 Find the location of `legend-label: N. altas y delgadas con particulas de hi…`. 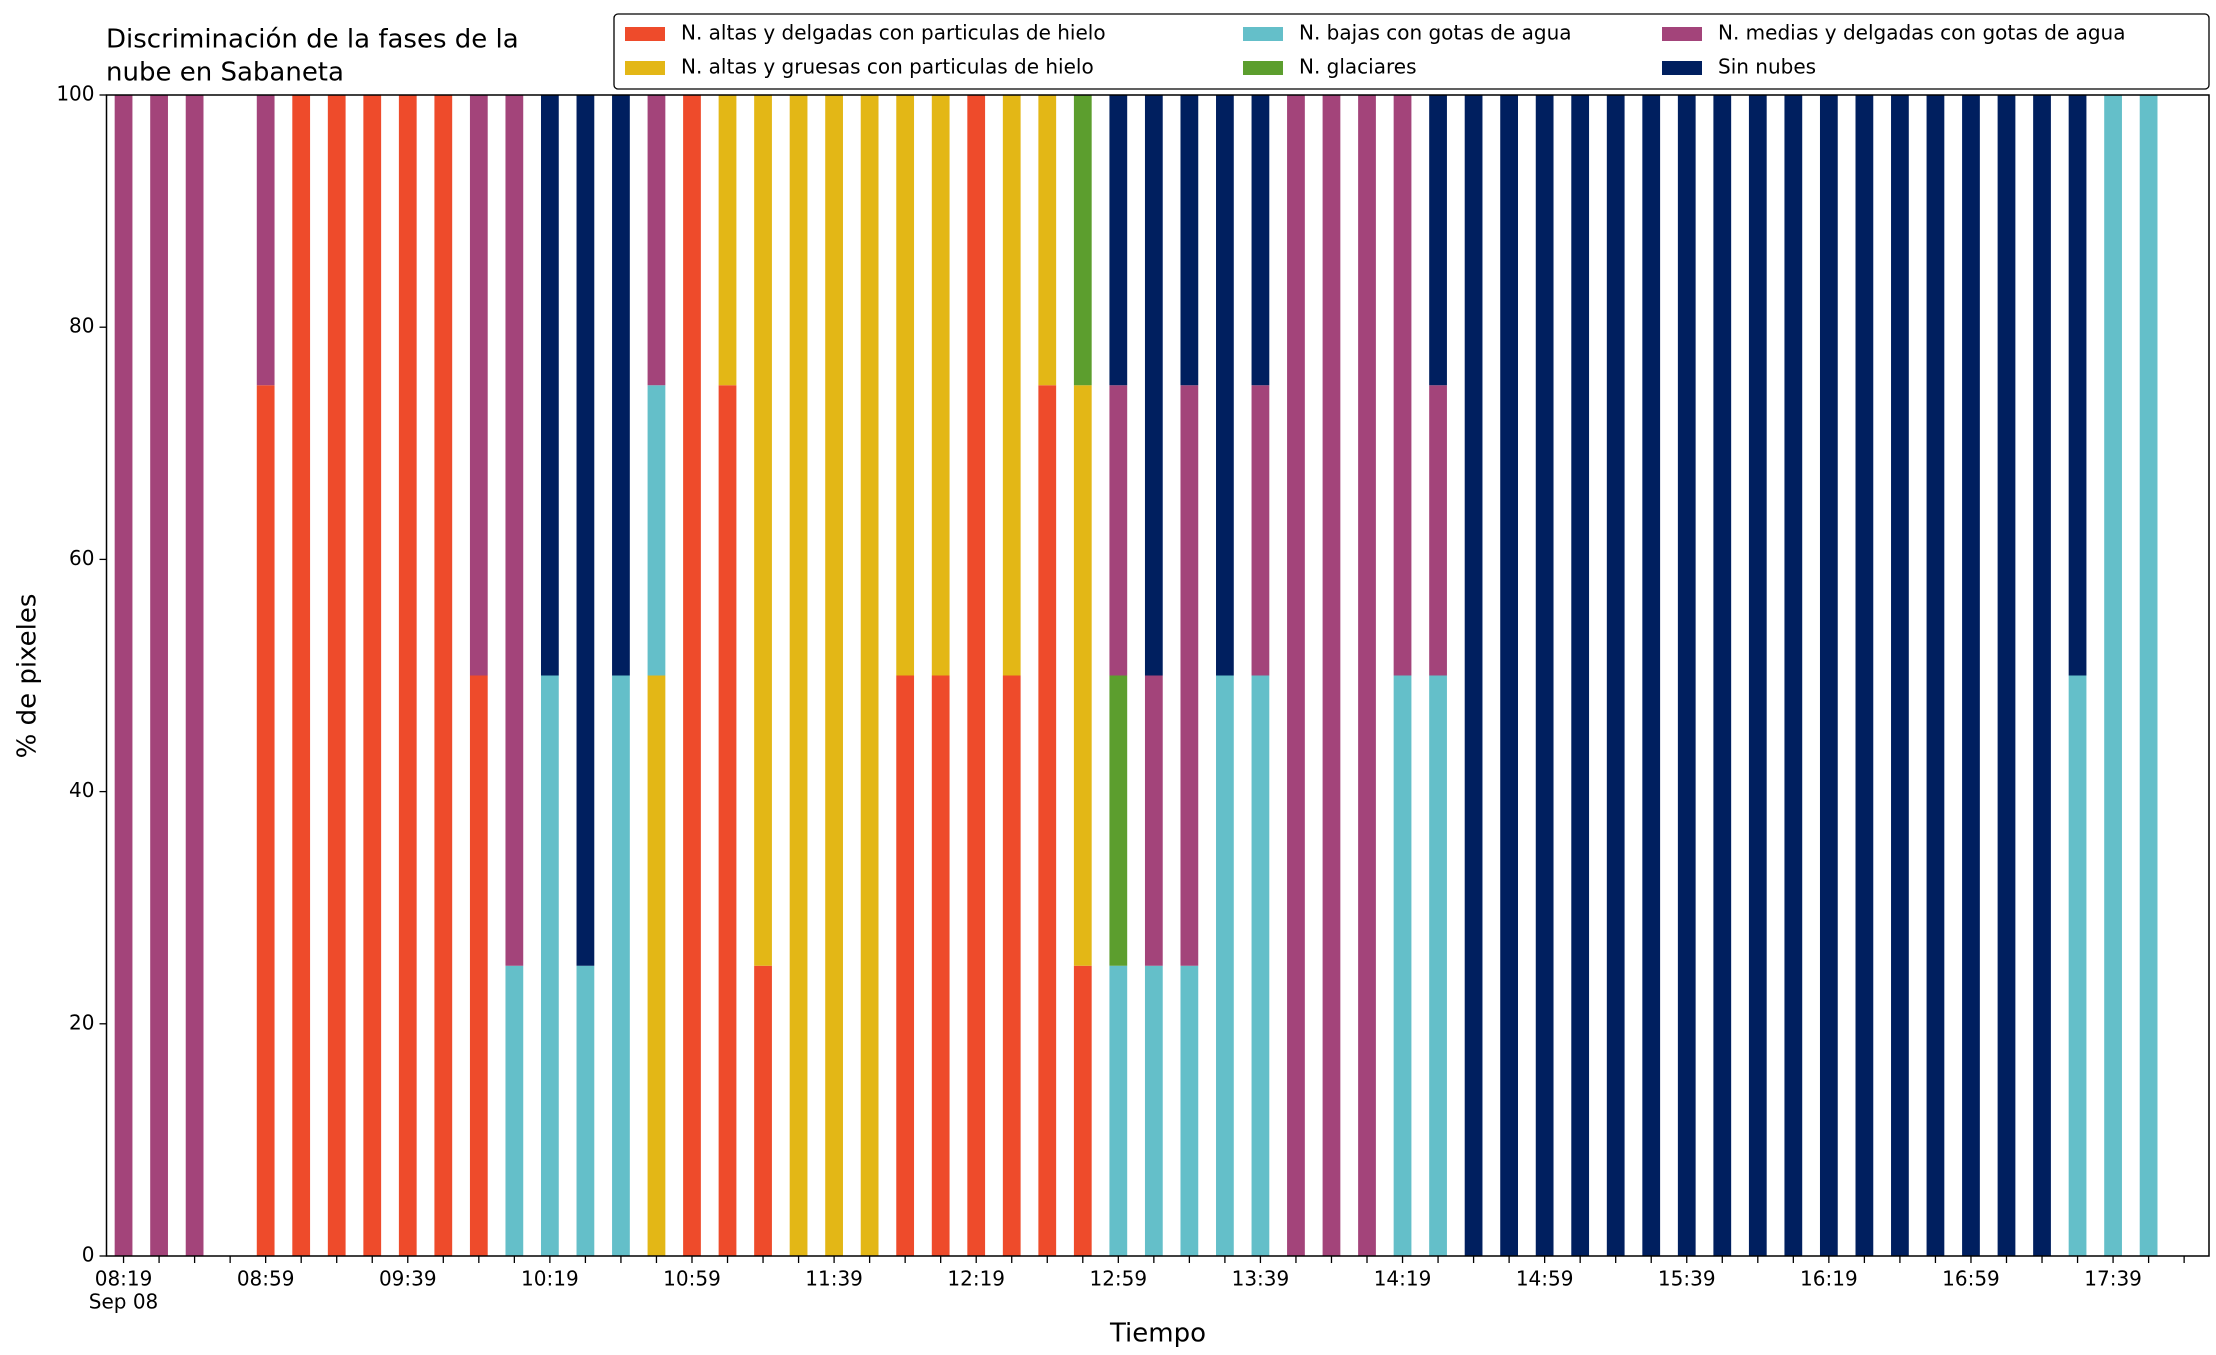

legend-label: N. altas y delgadas con particulas de hi… is located at coordinates (893, 33).